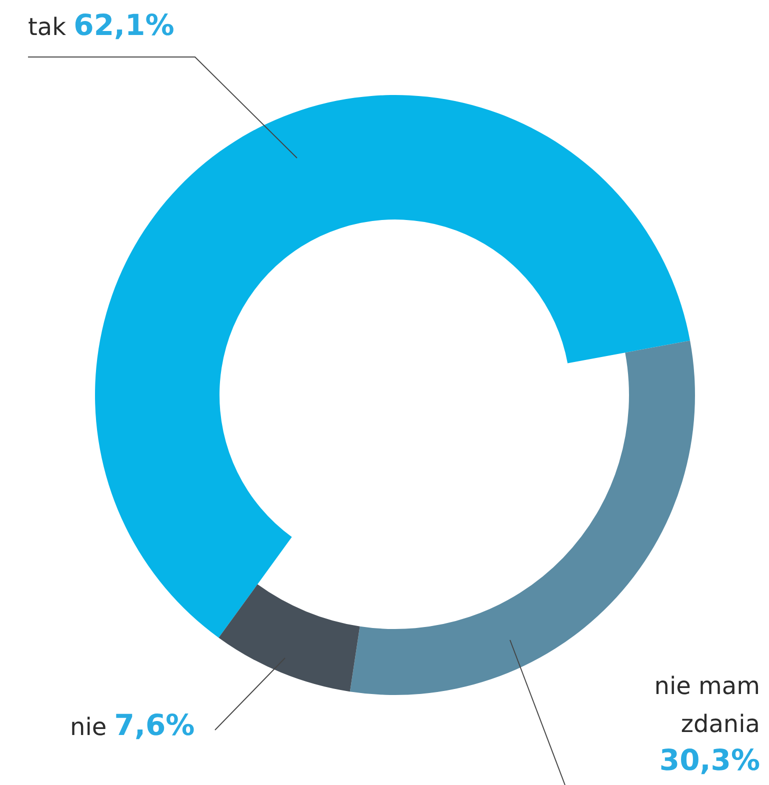 The height and width of the screenshot is (785, 769). I want to click on slice-label: tak, so click(51, 27).